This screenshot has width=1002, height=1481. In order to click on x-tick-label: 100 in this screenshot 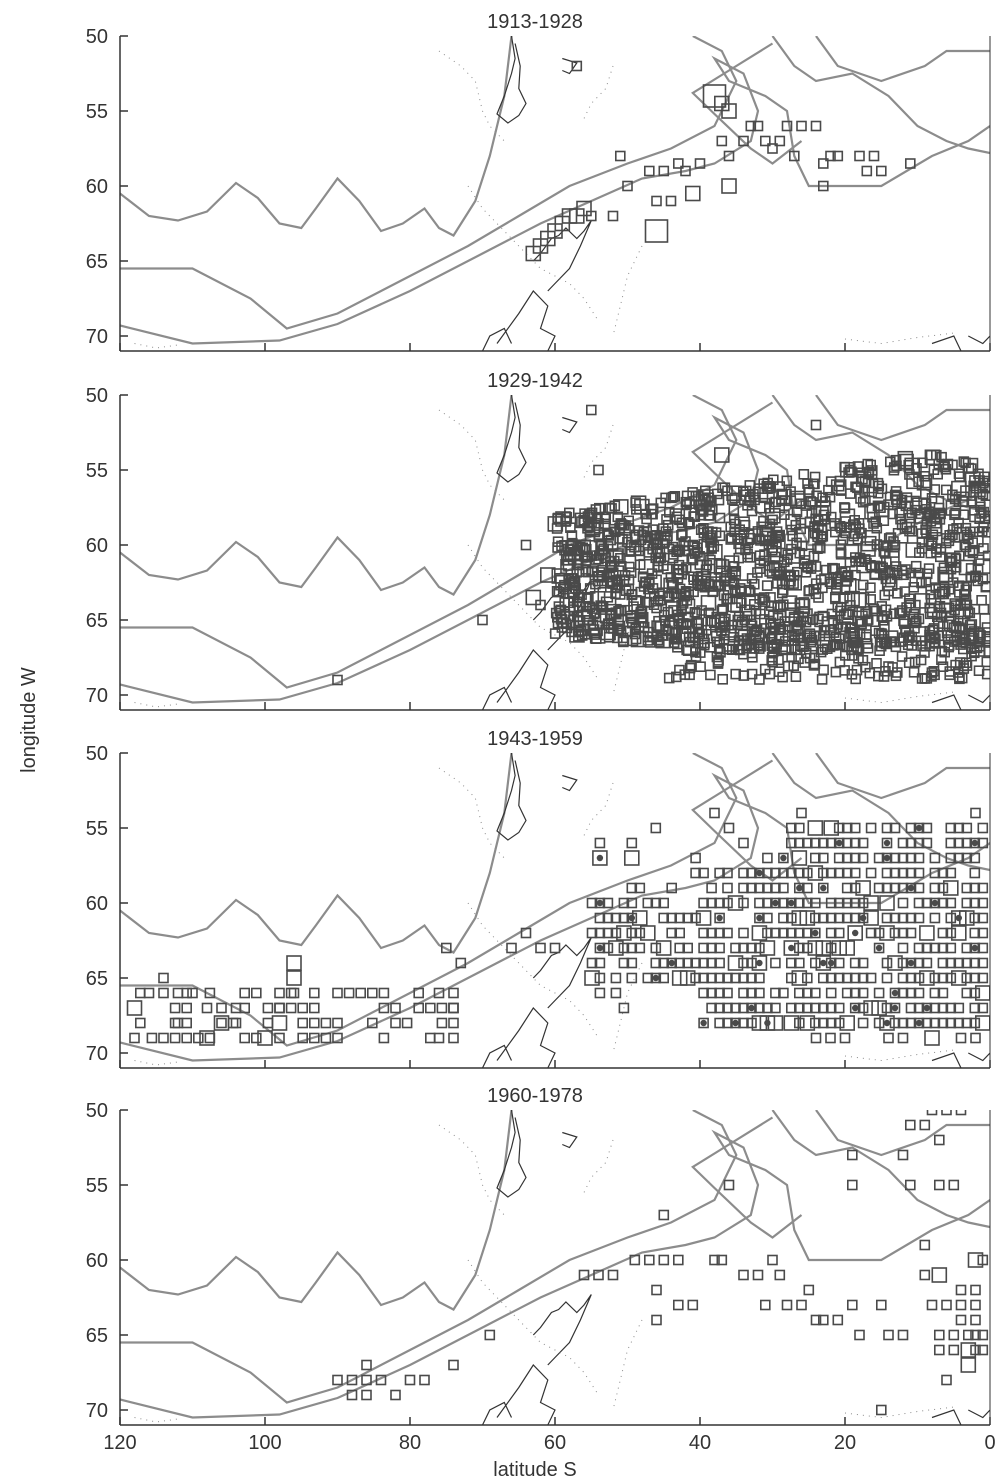, I will do `click(264, 1443)`.